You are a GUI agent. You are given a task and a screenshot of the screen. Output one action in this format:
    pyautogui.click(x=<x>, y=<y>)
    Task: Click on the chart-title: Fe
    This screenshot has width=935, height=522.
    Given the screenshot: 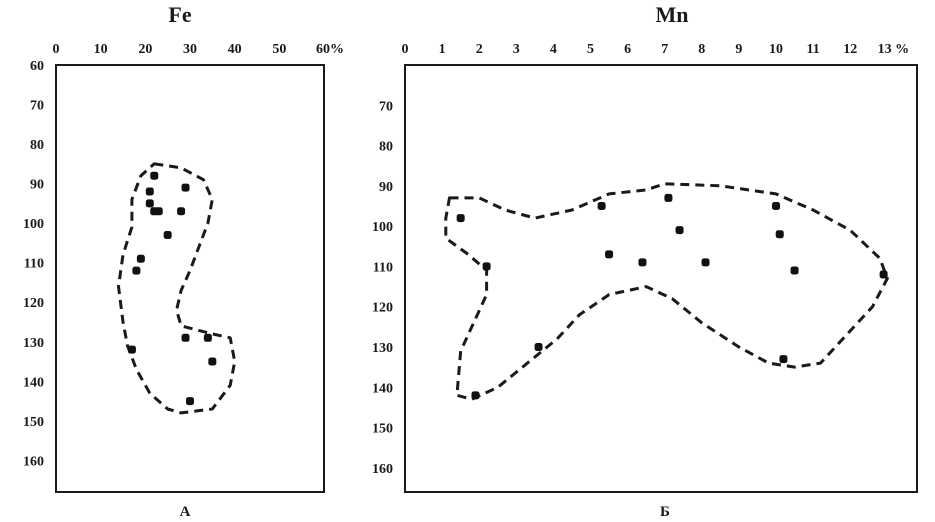 What is the action you would take?
    pyautogui.click(x=179, y=14)
    